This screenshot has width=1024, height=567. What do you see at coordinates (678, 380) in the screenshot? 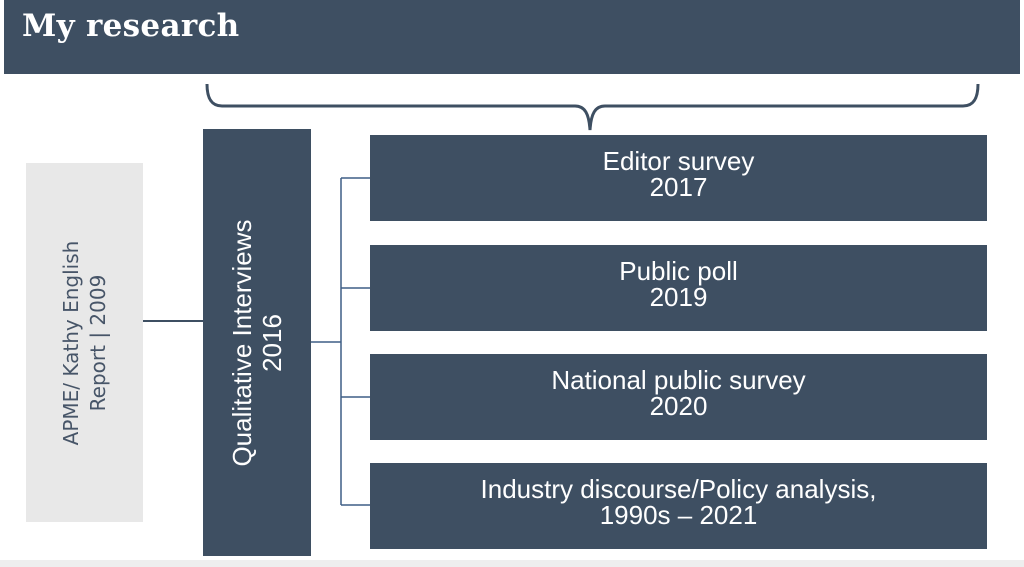
I see `study-title: National public survey` at bounding box center [678, 380].